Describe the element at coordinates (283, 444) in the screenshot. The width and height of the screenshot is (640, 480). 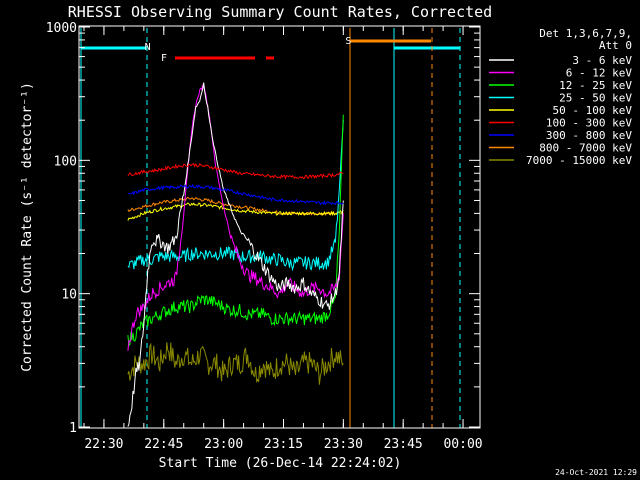
I see `x-tick-label: 23:15` at that location.